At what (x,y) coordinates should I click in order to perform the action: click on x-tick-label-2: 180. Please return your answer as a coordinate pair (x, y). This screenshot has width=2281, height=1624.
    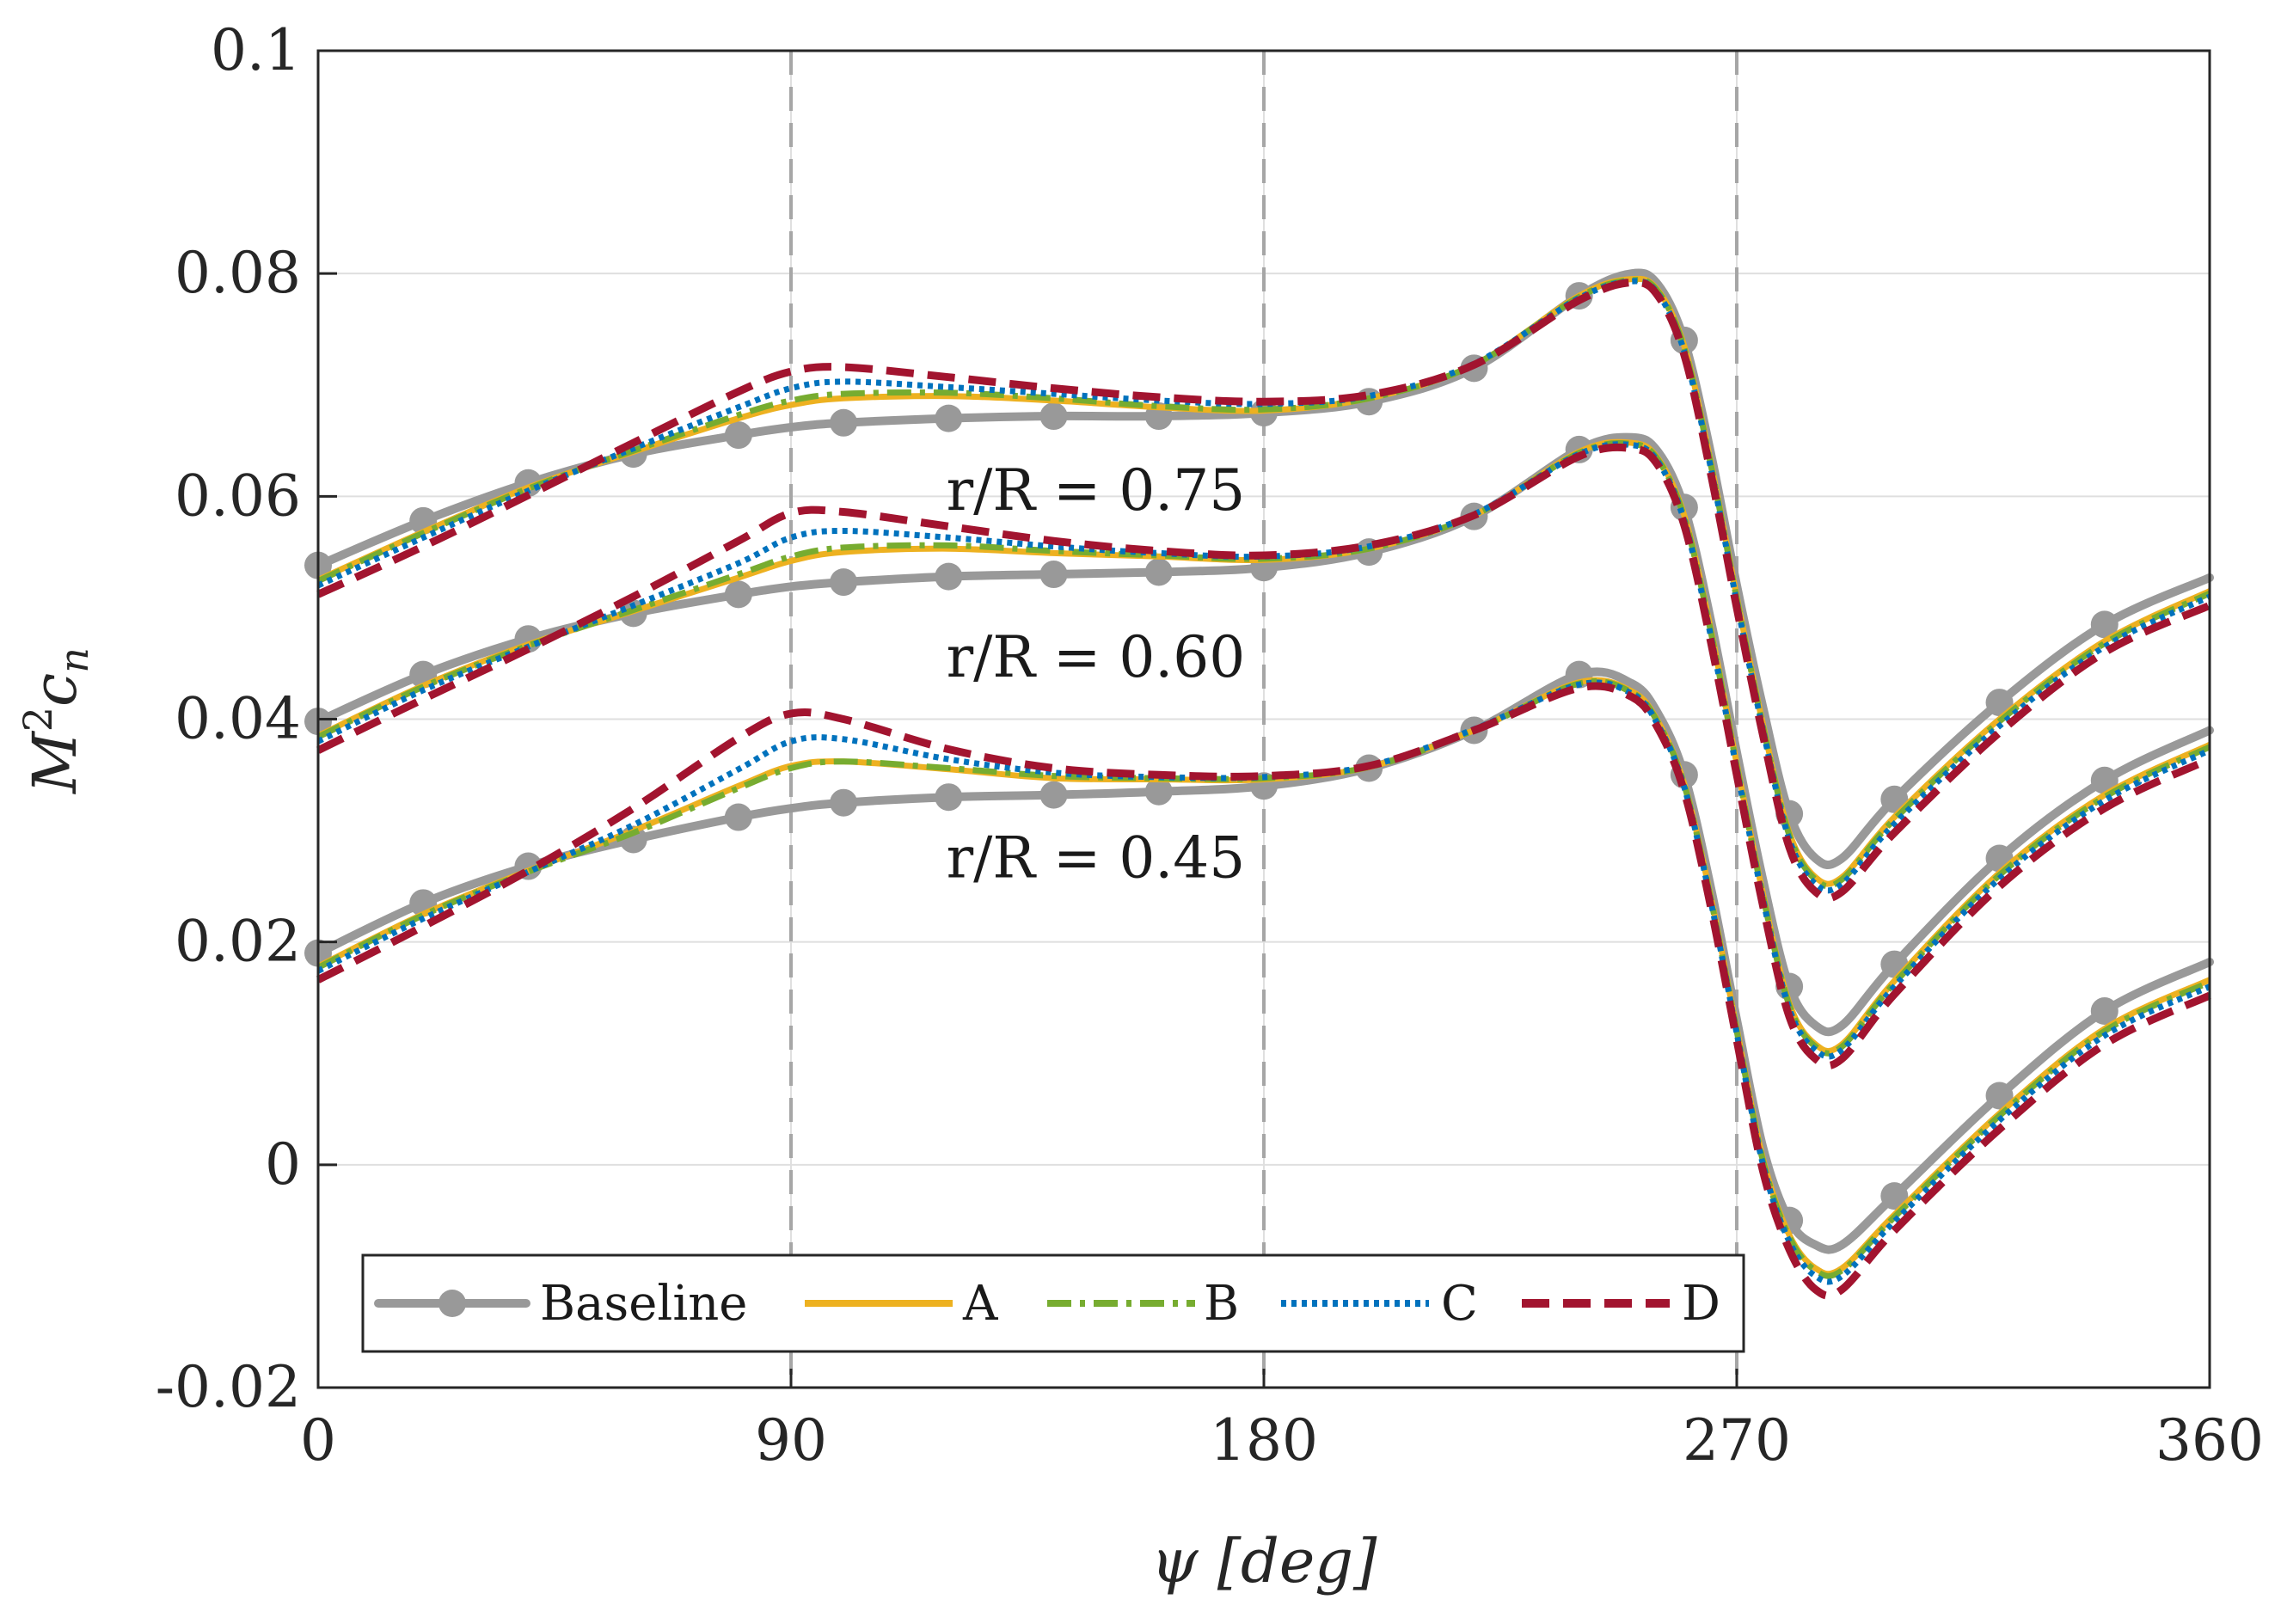
    Looking at the image, I should click on (1264, 1440).